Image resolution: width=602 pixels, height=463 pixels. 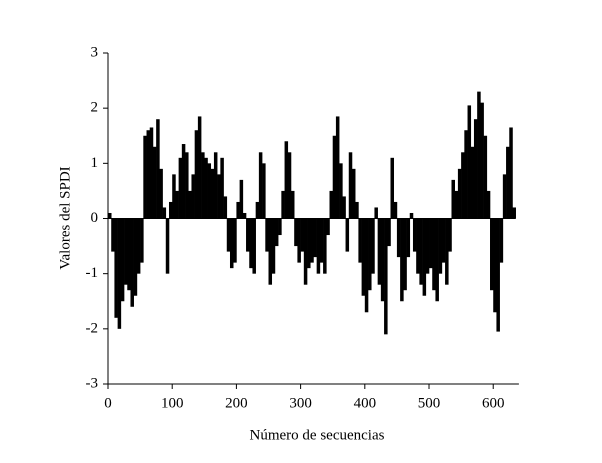 I want to click on y-tick-label: 0, so click(x=95, y=218).